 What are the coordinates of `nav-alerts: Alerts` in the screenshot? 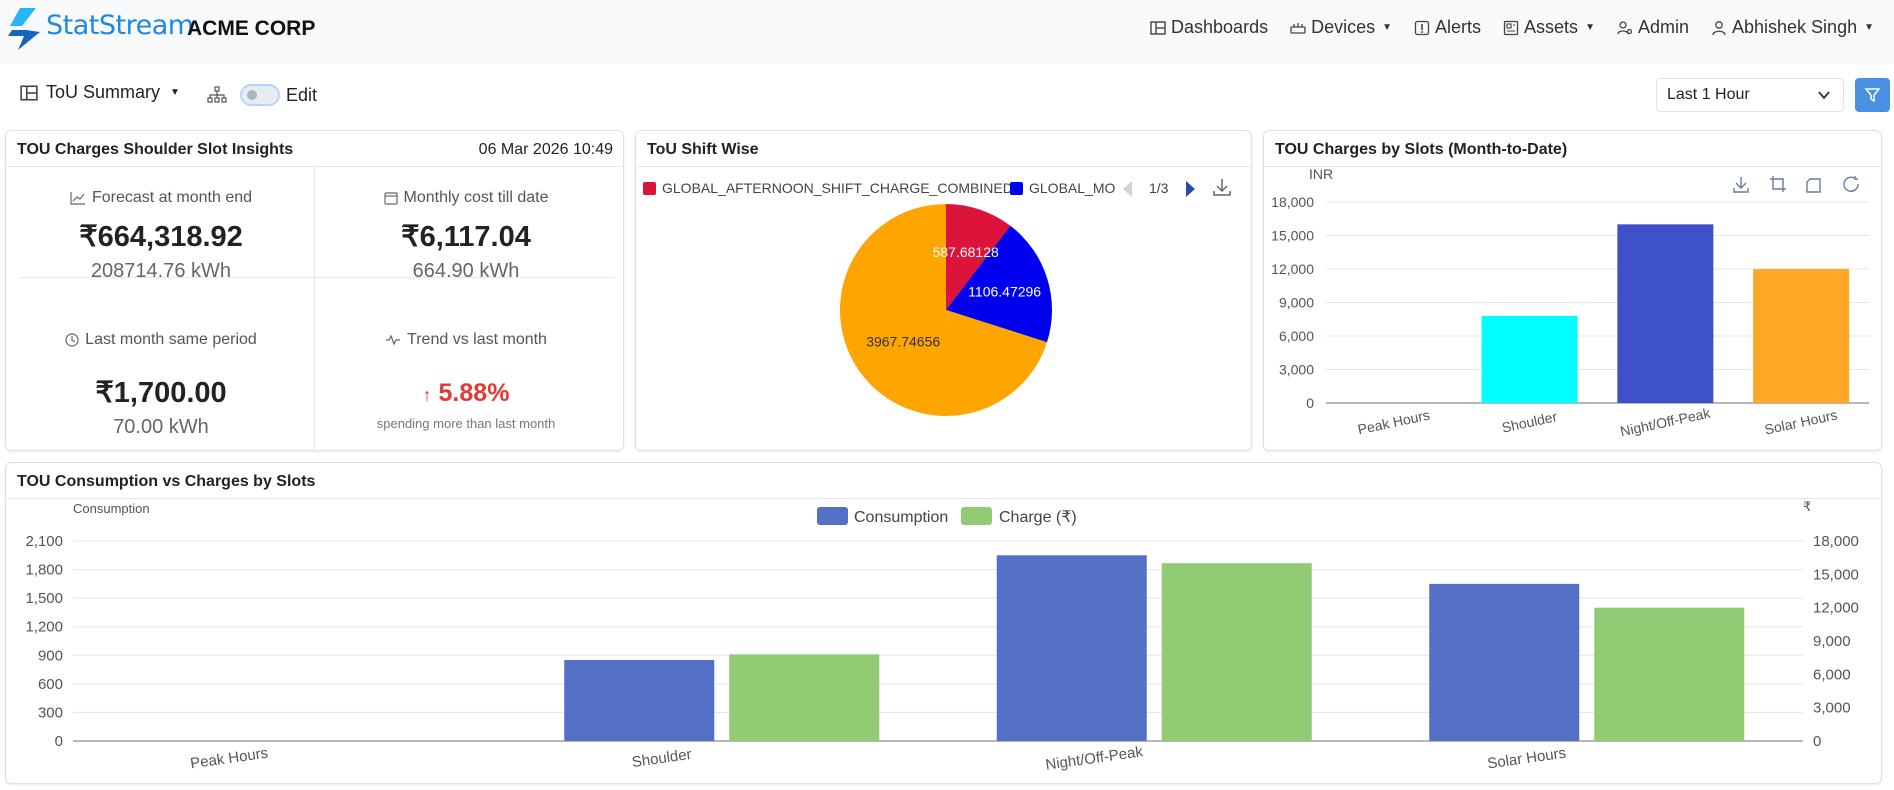 It's located at (1447, 27).